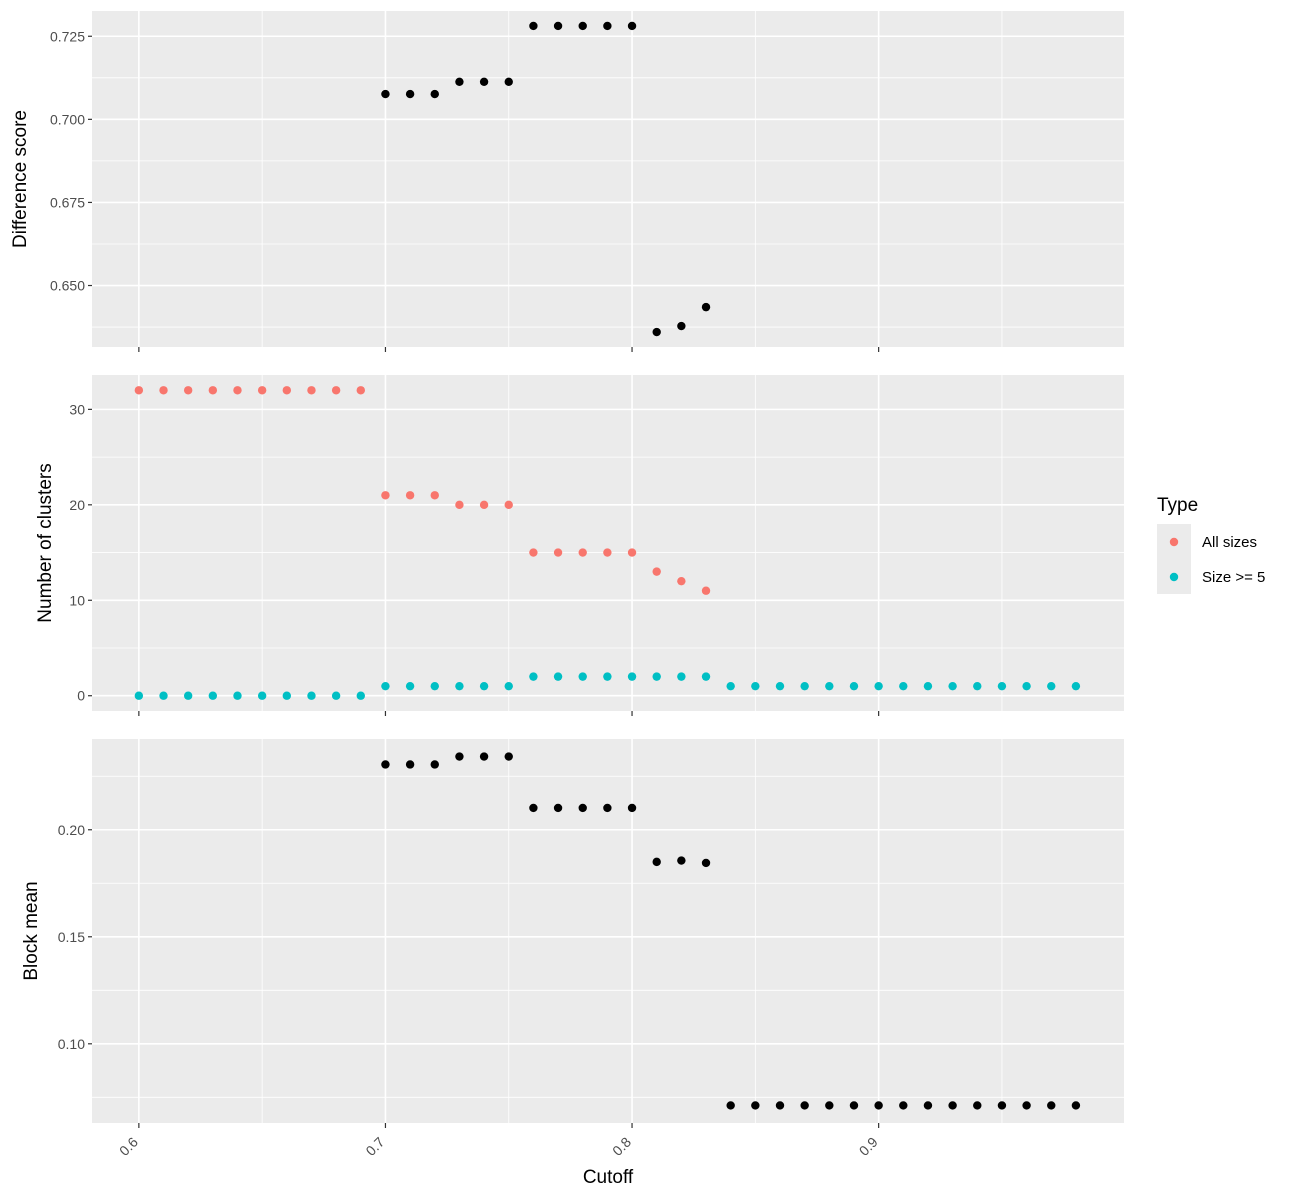  Describe the element at coordinates (20, 179) in the screenshot. I see `y-axis-title: Difference score` at that location.